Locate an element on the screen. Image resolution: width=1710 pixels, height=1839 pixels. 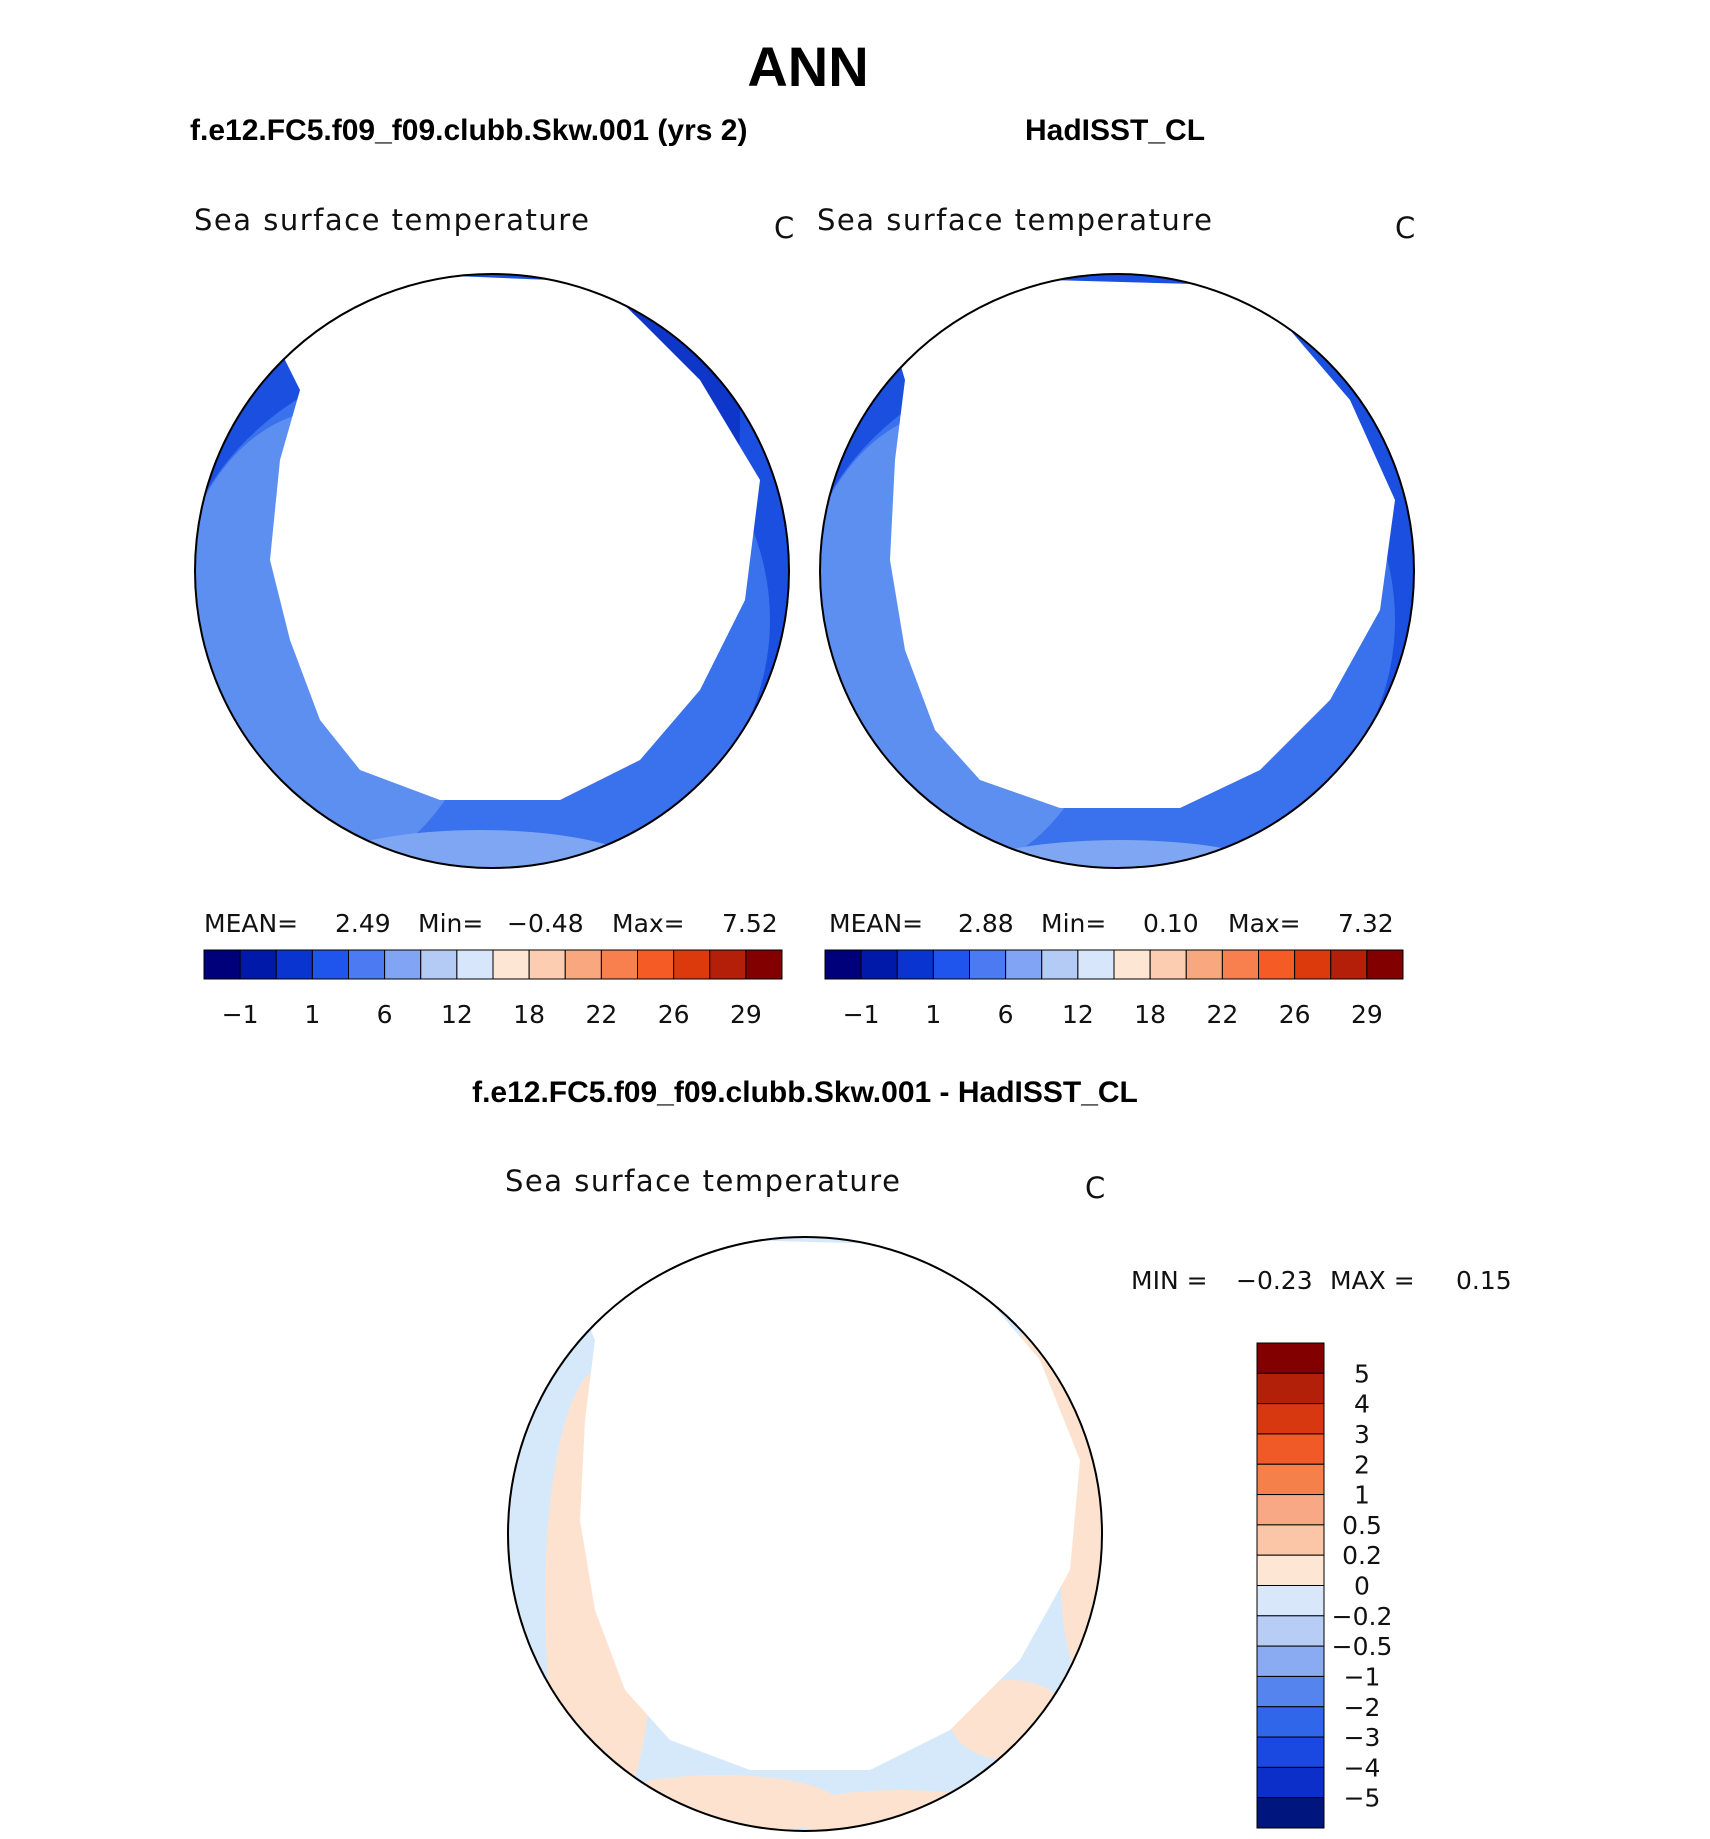
colorbar-diff-tick-label: 1 is located at coordinates (1362, 1495).